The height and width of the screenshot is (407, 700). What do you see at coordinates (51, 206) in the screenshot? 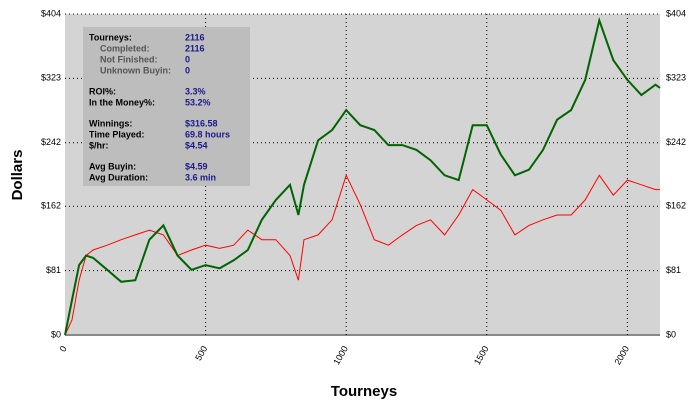
I see `y-tick-label: $162` at bounding box center [51, 206].